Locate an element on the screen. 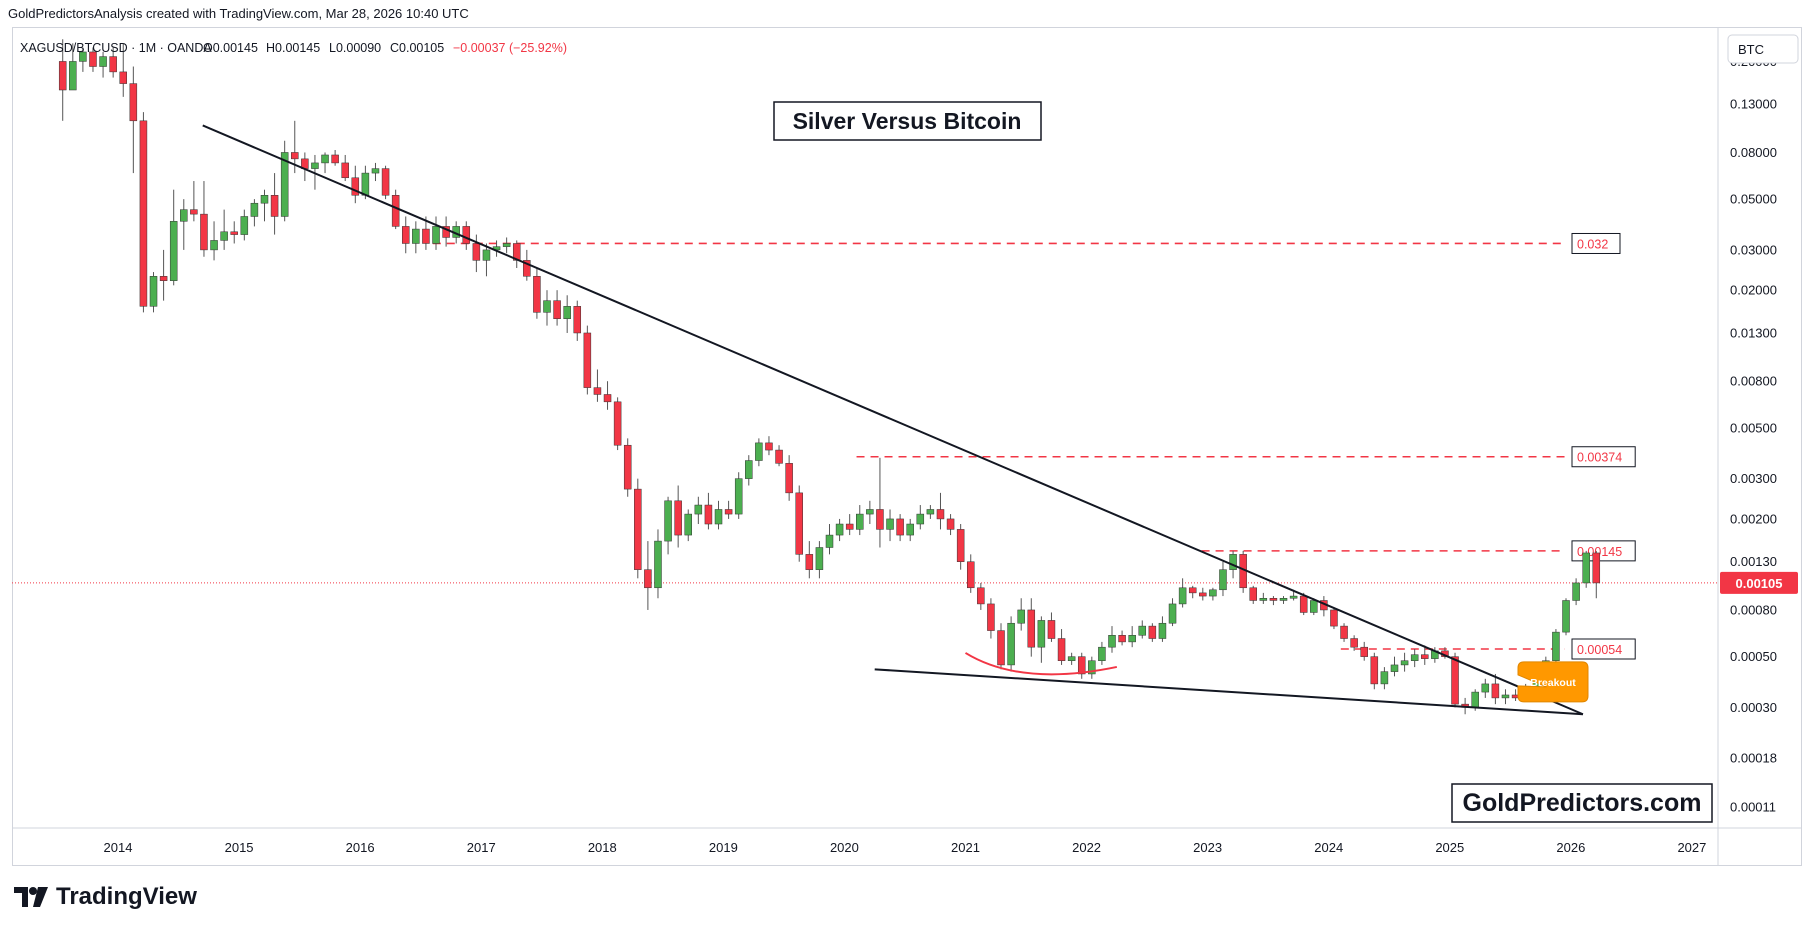  currency-button is located at coordinates (1763, 49).